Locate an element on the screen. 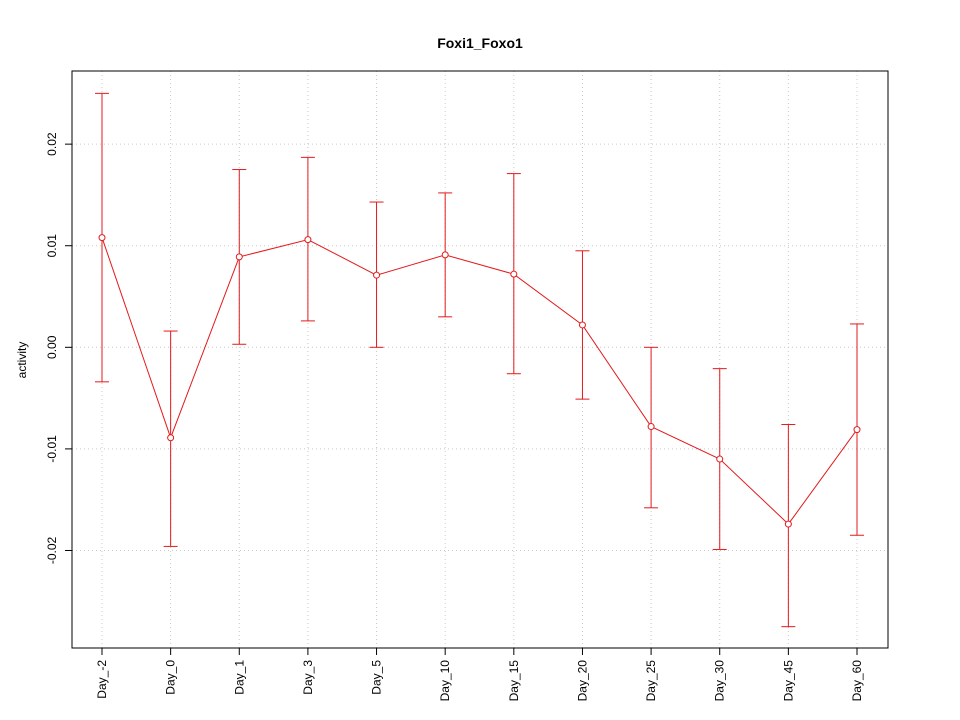 Image resolution: width=960 pixels, height=720 pixels. y-tick-label: -0.01 is located at coordinates (52, 449).